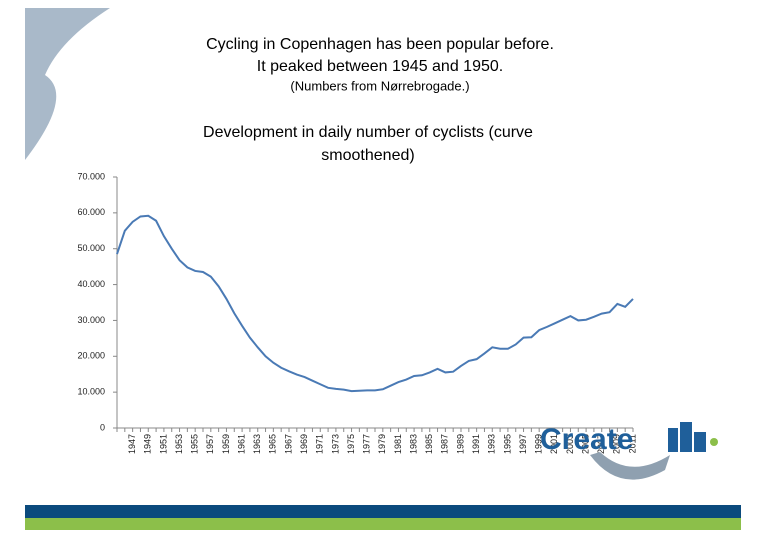 This screenshot has height=546, width=761. I want to click on y-tick-label: 50.000, so click(91, 248).